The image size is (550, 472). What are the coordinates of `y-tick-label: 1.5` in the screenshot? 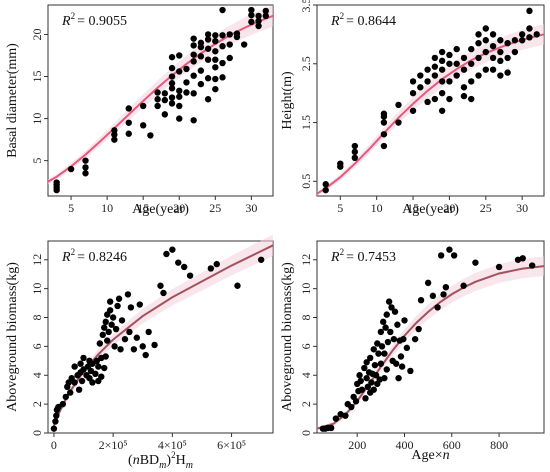 It's located at (306, 122).